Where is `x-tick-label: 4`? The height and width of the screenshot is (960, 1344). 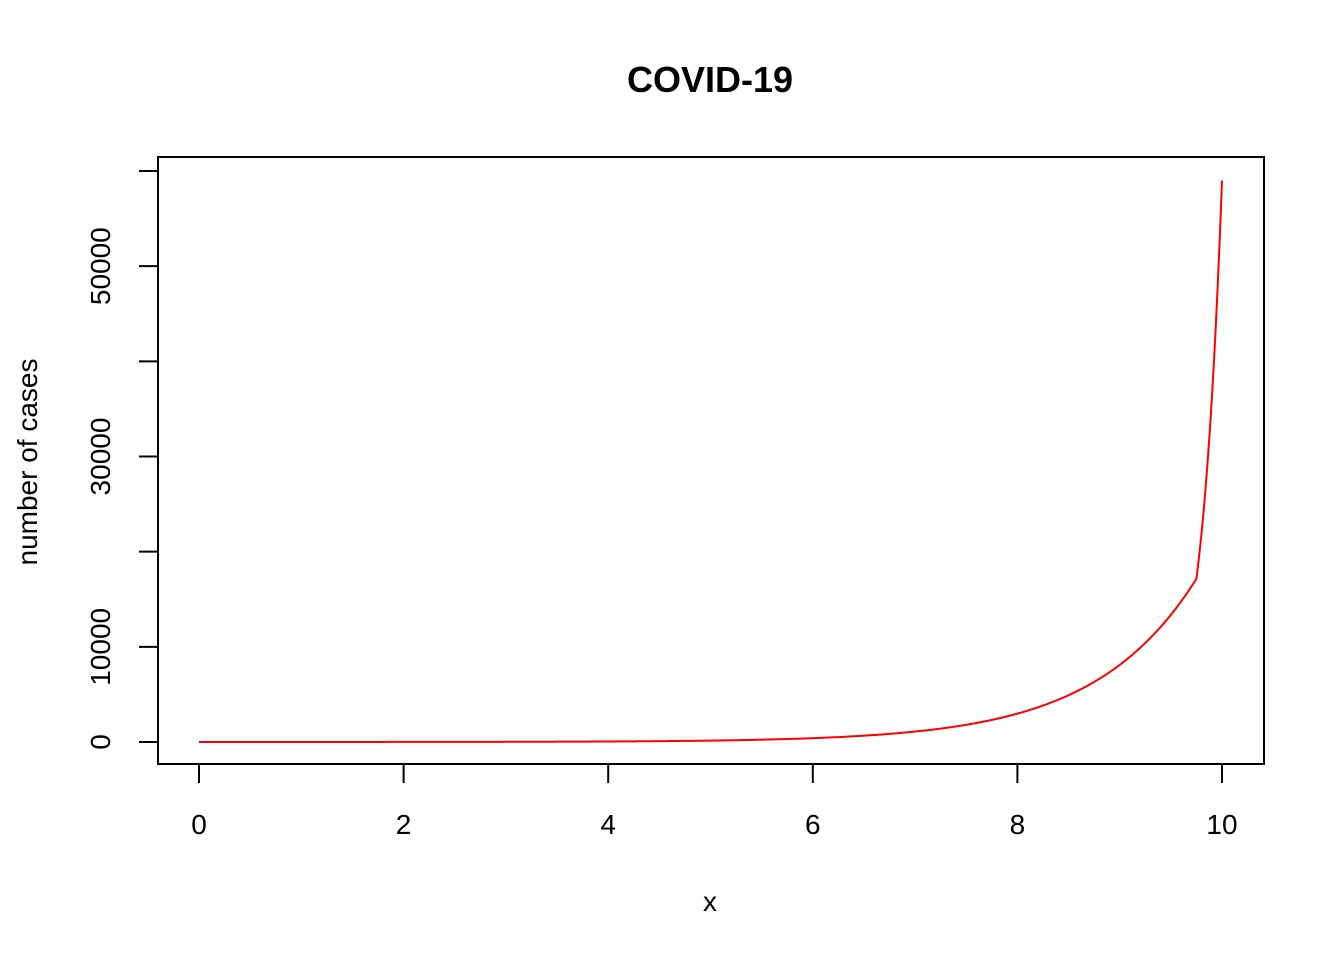 x-tick-label: 4 is located at coordinates (608, 824).